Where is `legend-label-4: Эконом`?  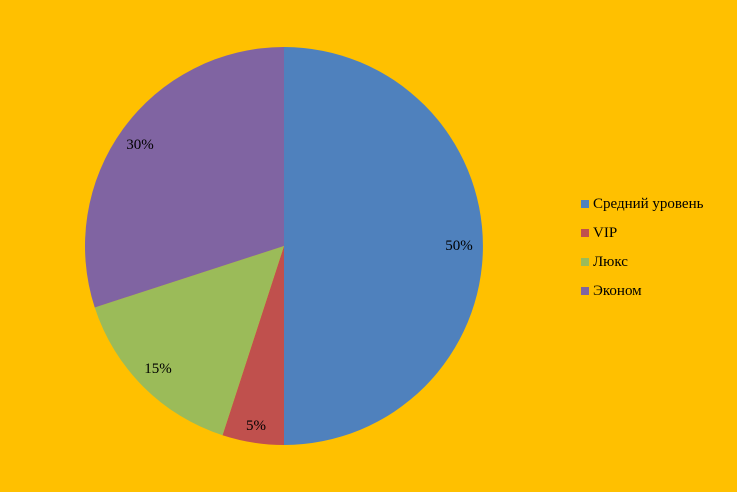
legend-label-4: Эконом is located at coordinates (617, 291).